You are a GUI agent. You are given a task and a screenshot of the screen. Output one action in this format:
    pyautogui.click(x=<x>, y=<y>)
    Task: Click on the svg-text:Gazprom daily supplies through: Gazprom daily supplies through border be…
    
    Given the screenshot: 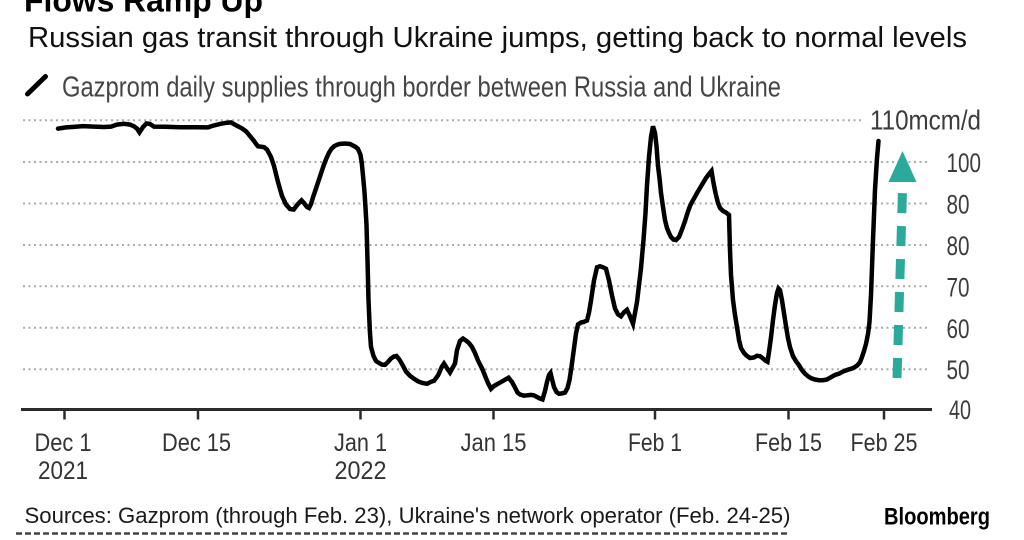 What is the action you would take?
    pyautogui.click(x=421, y=88)
    